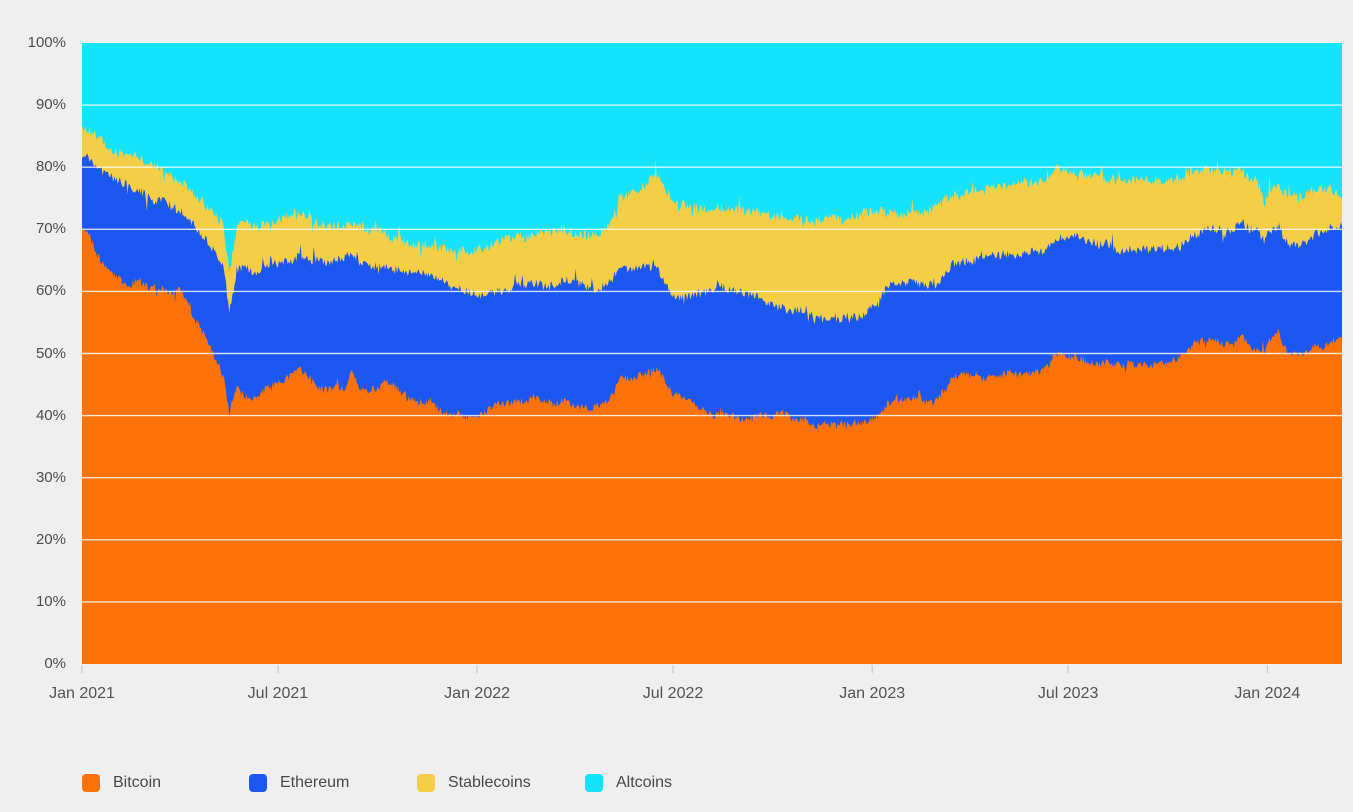 This screenshot has height=812, width=1353. What do you see at coordinates (50, 477) in the screenshot?
I see `y-tick-label: 30%` at bounding box center [50, 477].